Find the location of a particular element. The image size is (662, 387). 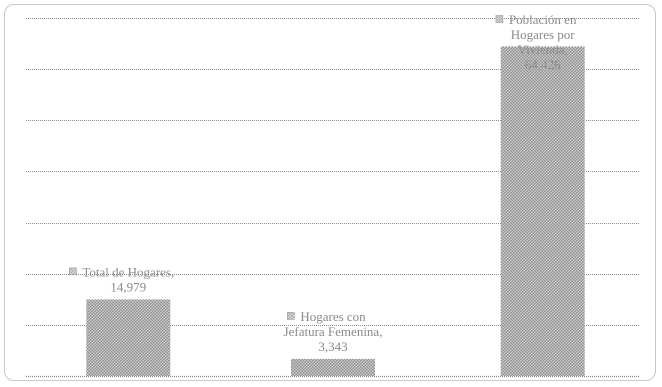

data-label-2-line-1: Hogares con is located at coordinates (333, 316).